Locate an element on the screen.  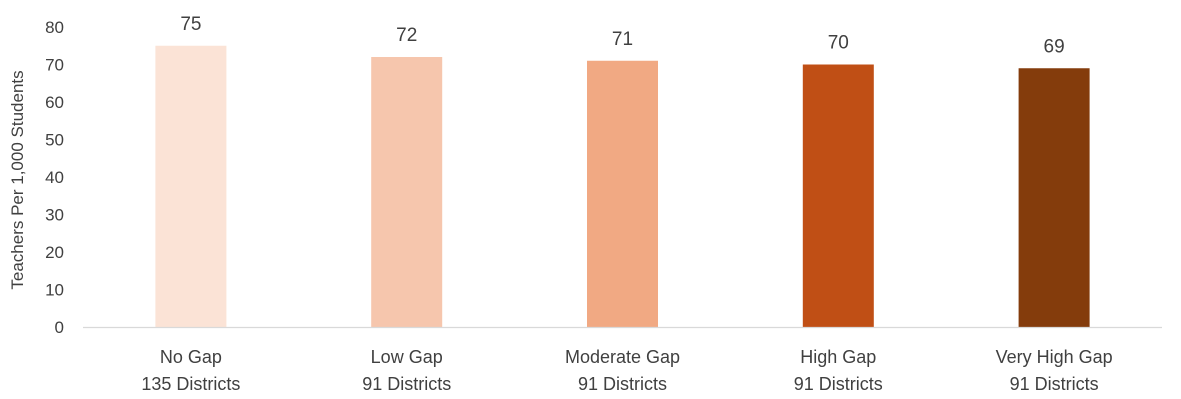
category-label: Moderate Gap is located at coordinates (622, 357).